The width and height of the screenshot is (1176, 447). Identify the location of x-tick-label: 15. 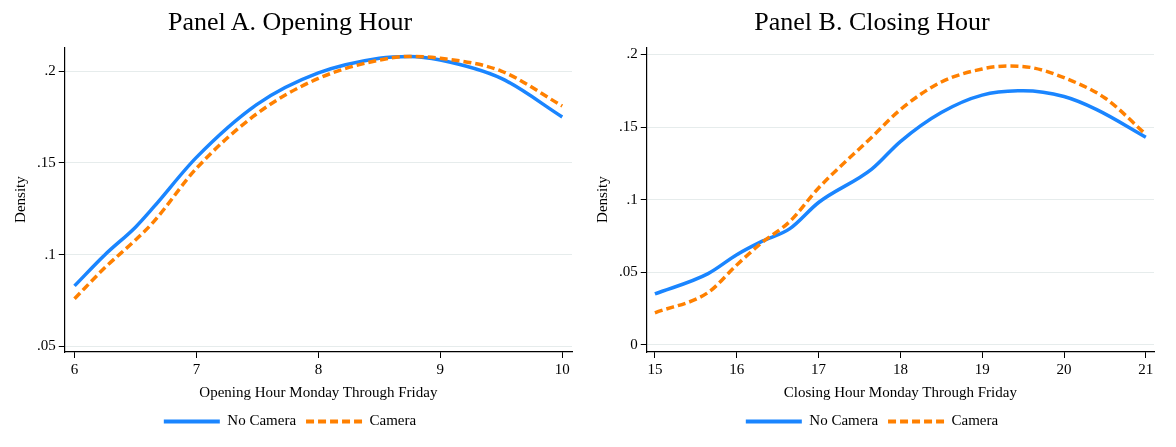
(655, 368).